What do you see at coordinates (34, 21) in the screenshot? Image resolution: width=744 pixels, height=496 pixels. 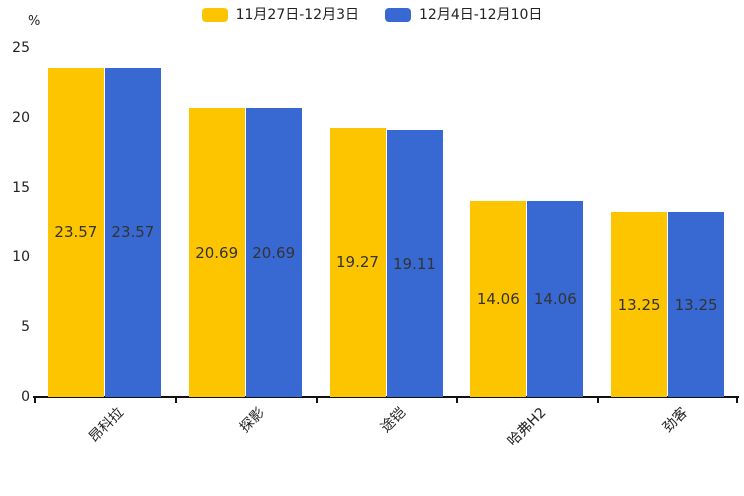 I see `y-axis-unit-label: %` at bounding box center [34, 21].